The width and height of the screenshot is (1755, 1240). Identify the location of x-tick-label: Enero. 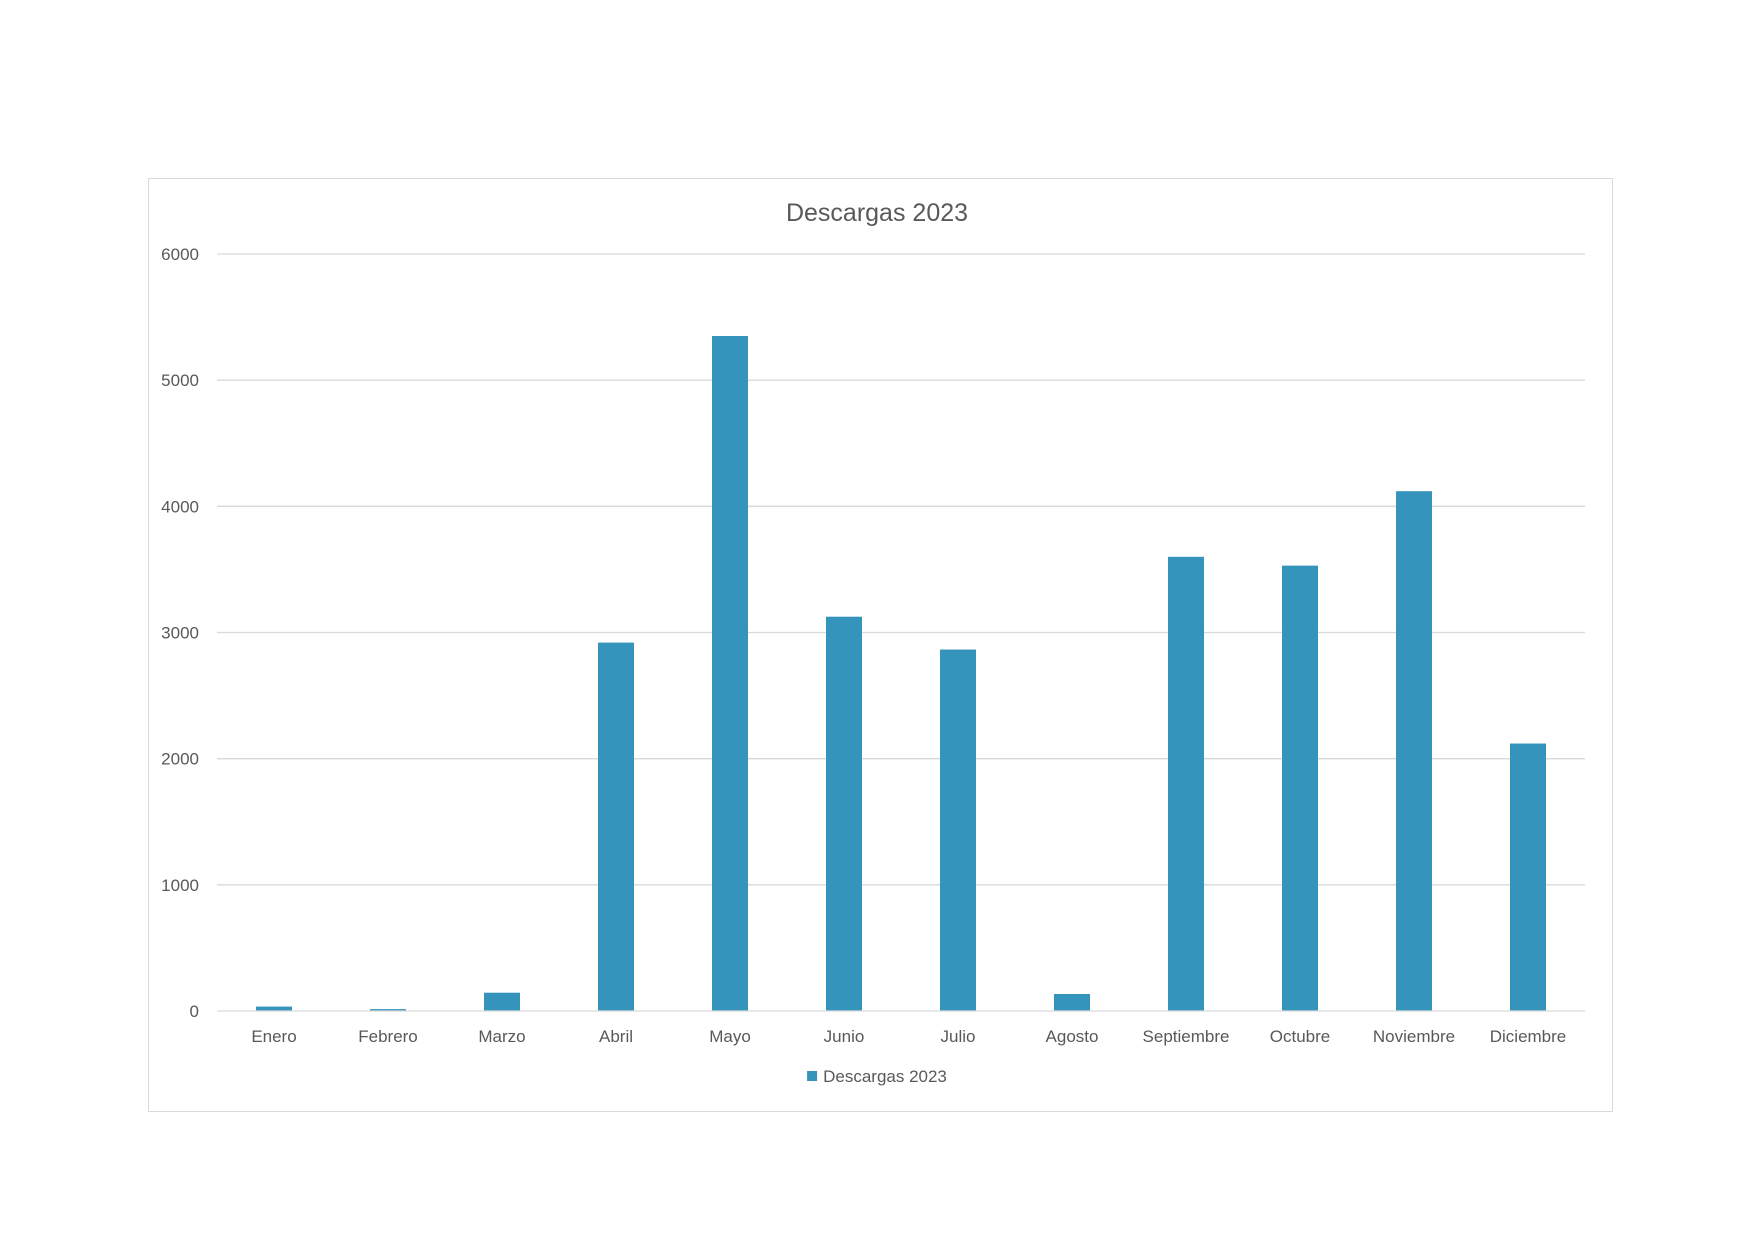
(273, 1036).